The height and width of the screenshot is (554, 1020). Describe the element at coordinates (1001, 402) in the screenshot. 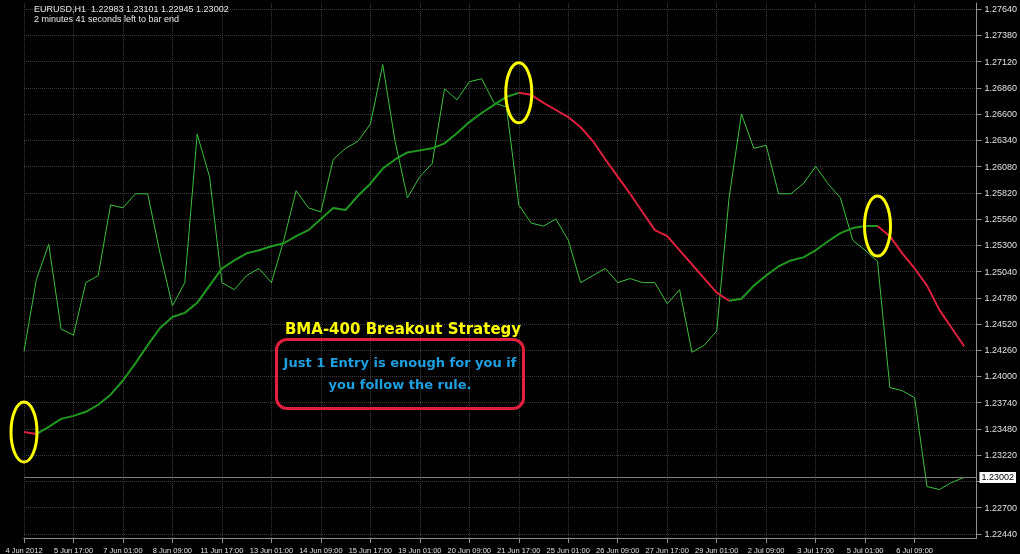

I see `y-tick-label: 1.23740` at that location.